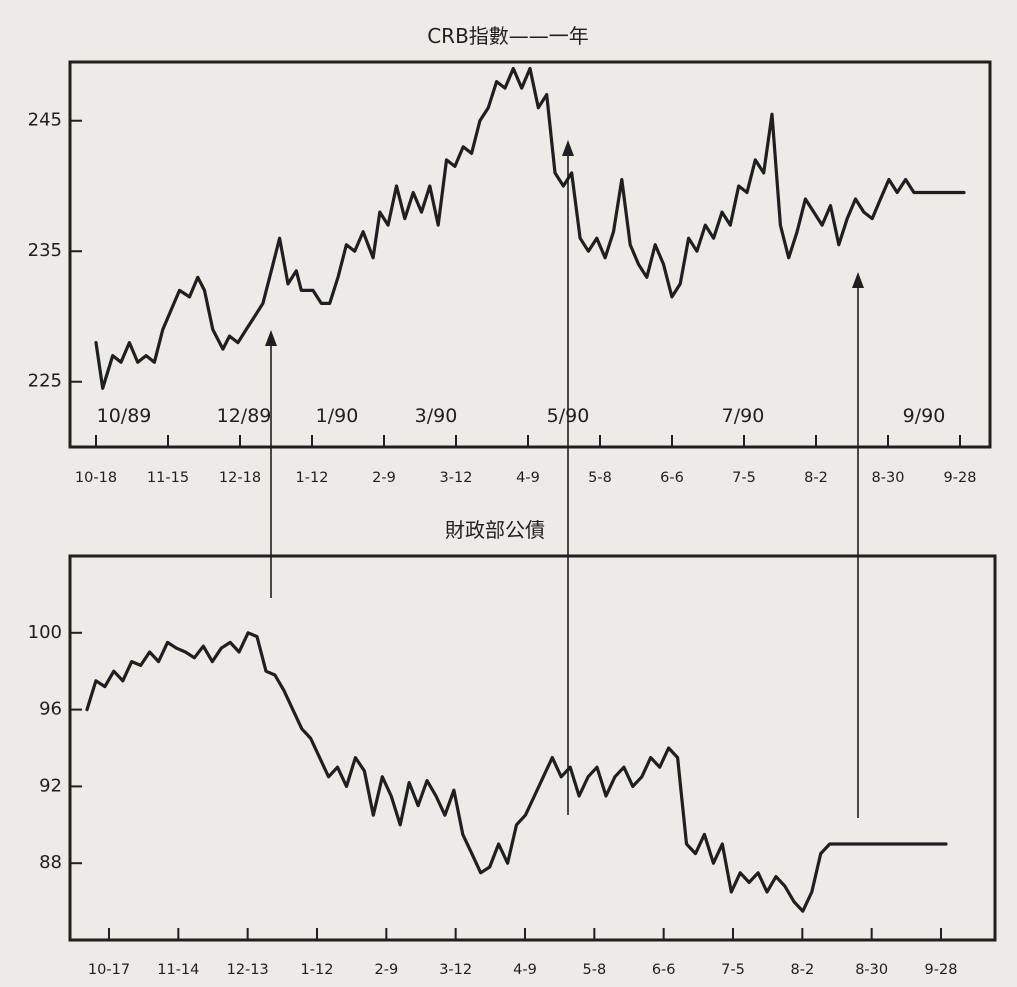 The width and height of the screenshot is (1017, 987). What do you see at coordinates (600, 478) in the screenshot?
I see `crb-xtick-label: 5-8` at bounding box center [600, 478].